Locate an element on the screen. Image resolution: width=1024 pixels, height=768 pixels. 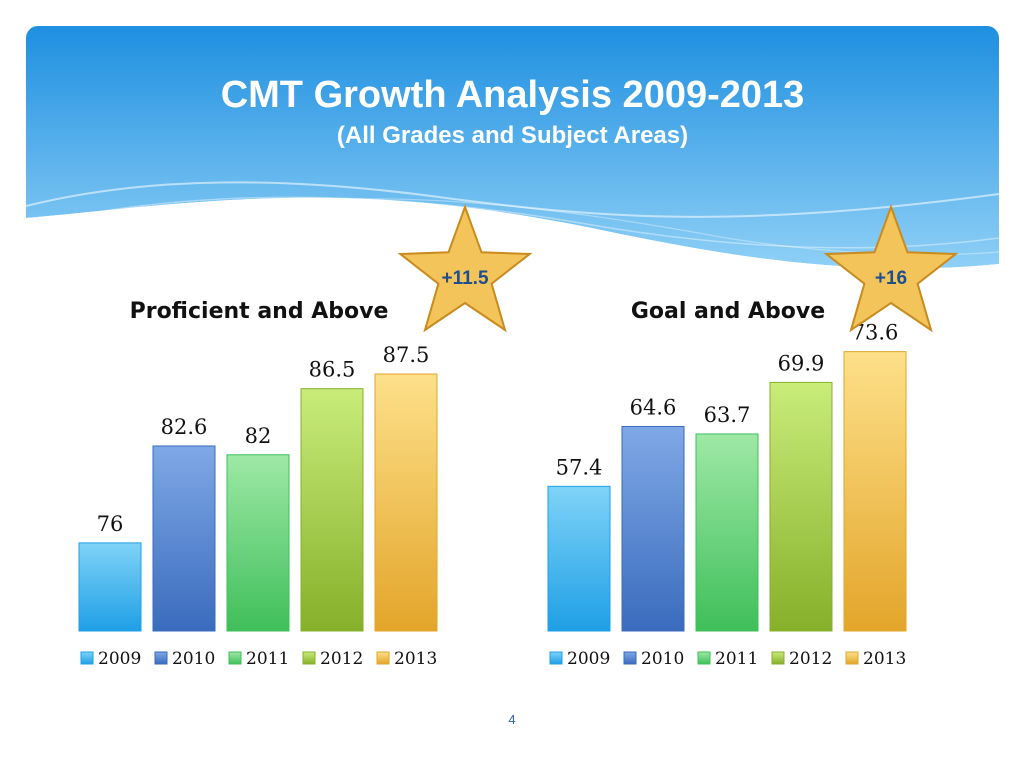
growth-star-badge: +11.5 is located at coordinates (465, 268).